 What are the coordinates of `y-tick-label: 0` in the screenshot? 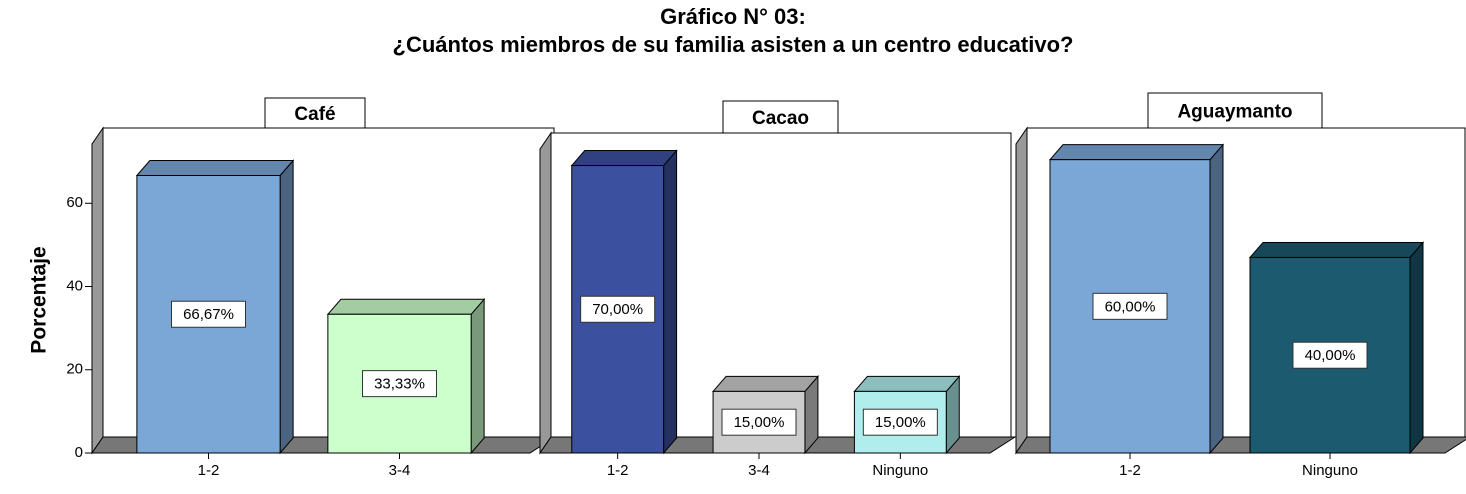 It's located at (79, 452).